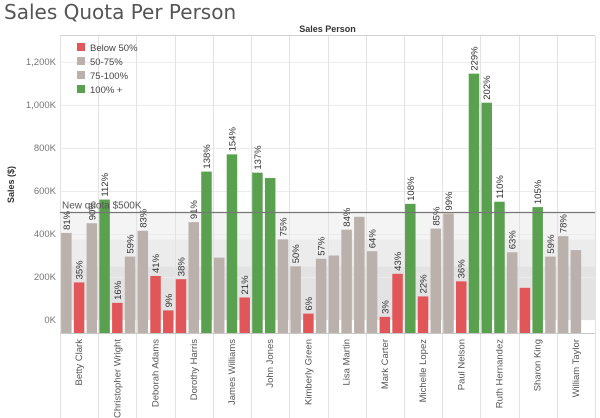 Image resolution: width=600 pixels, height=418 pixels. Describe the element at coordinates (194, 369) in the screenshot. I see `x-tick-label: Dorothy Harris` at that location.